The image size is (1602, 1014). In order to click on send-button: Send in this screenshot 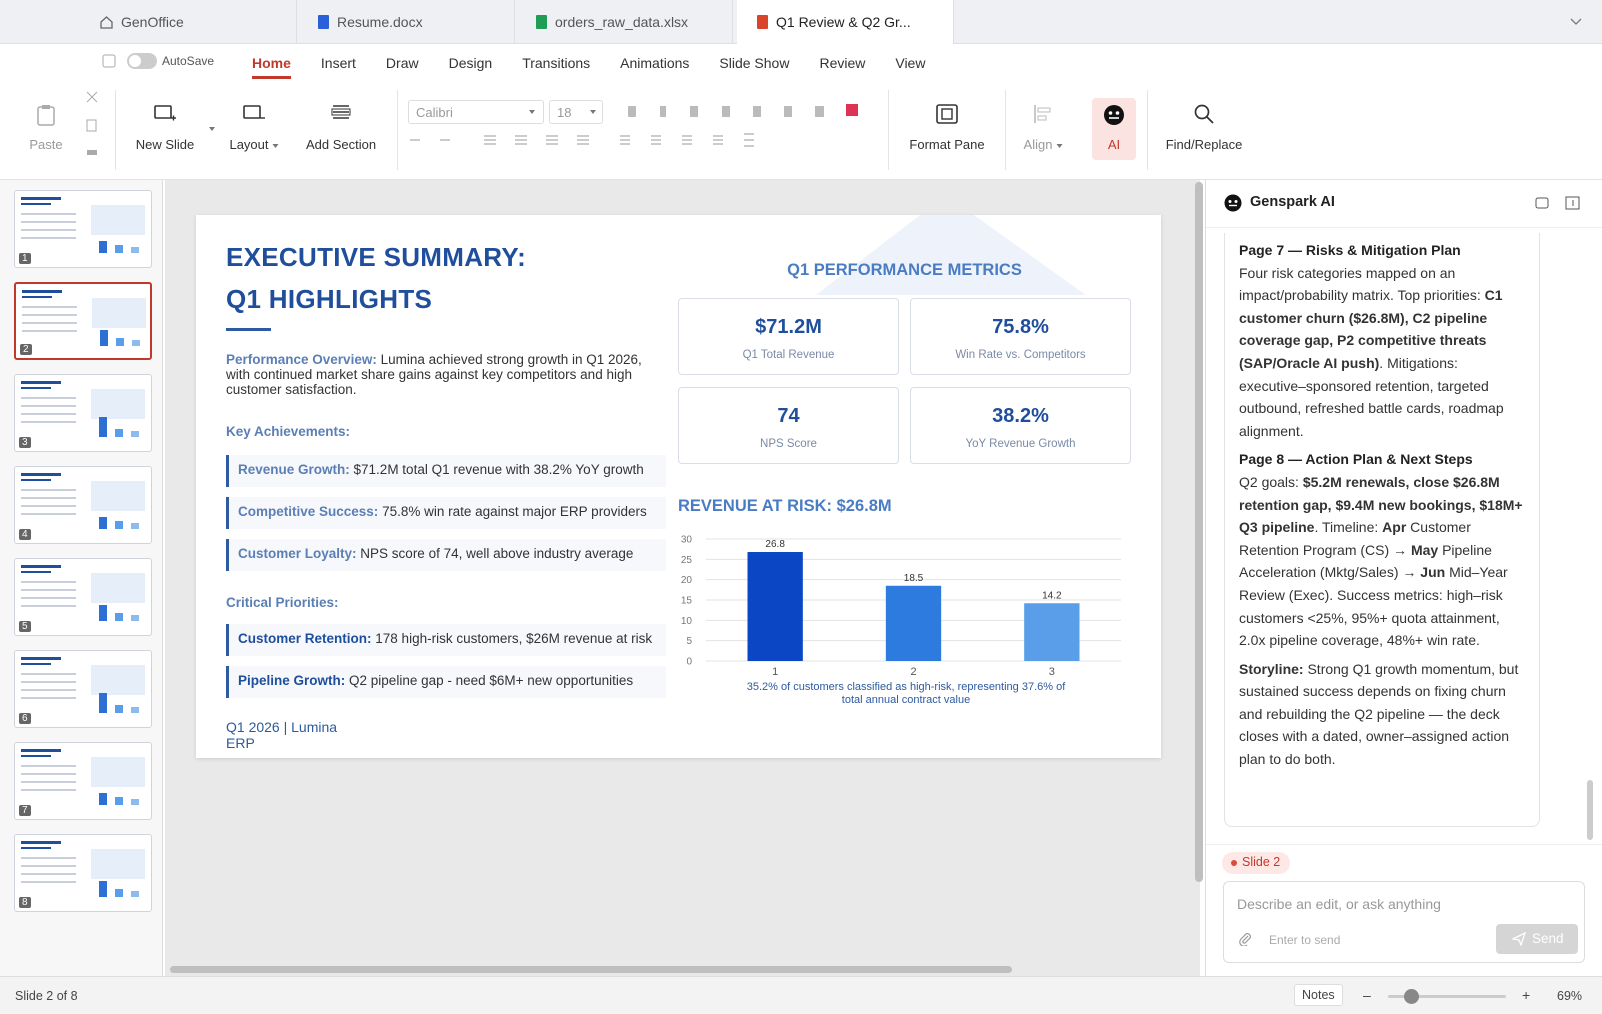, I will do `click(1537, 939)`.